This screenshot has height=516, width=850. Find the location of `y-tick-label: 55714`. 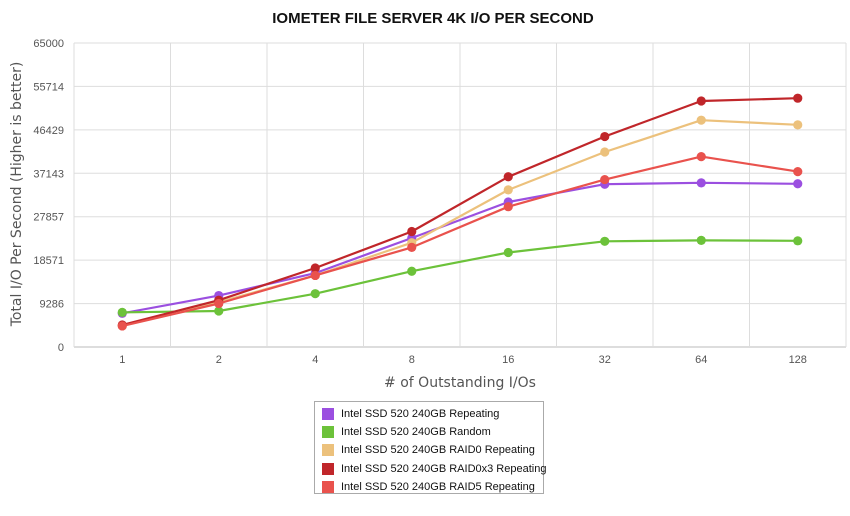

y-tick-label: 55714 is located at coordinates (48, 87).